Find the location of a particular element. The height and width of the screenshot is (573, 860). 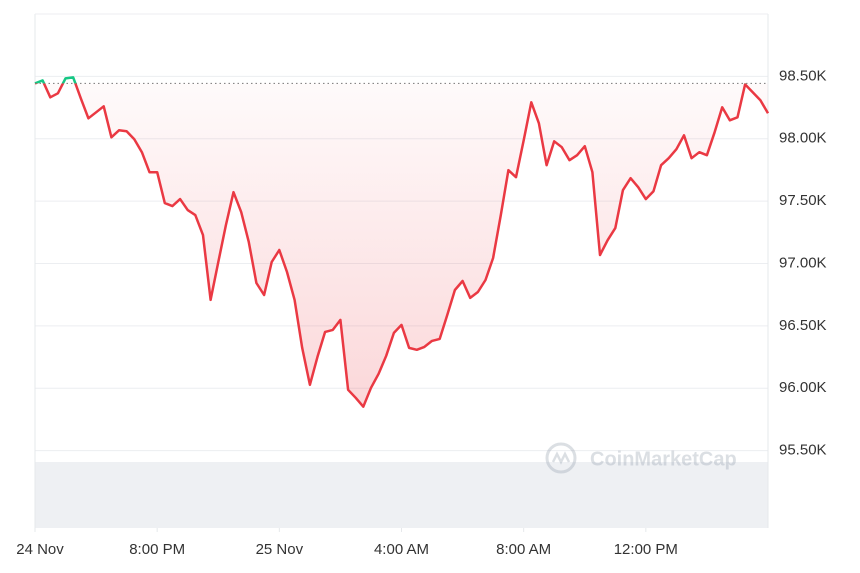

y-tick-label: 98.00K is located at coordinates (803, 138).